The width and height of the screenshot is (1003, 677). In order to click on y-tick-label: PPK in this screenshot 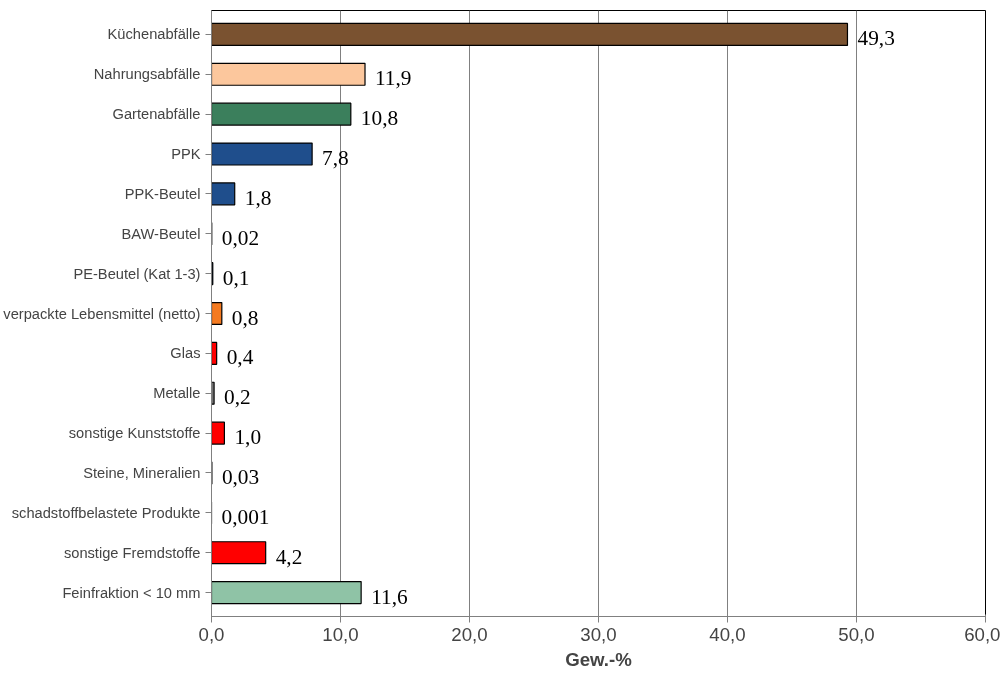, I will do `click(186, 154)`.